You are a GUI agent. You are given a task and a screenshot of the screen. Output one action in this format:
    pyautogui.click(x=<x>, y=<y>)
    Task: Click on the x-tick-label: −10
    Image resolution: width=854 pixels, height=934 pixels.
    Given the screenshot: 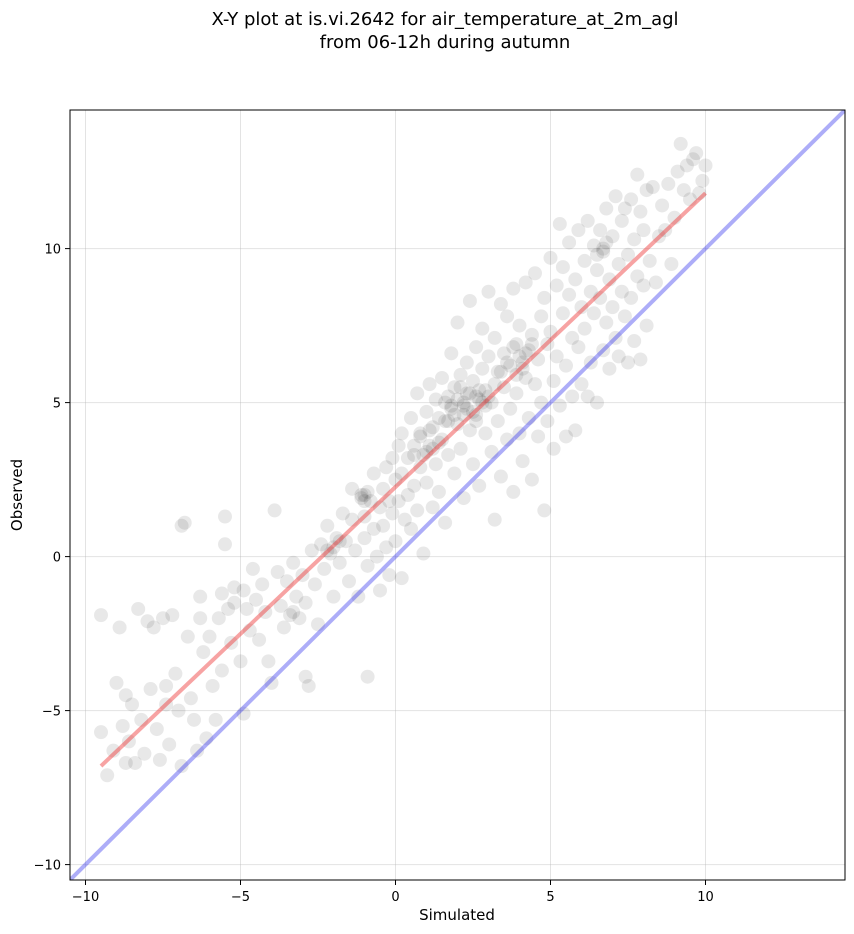 What is the action you would take?
    pyautogui.click(x=85, y=897)
    